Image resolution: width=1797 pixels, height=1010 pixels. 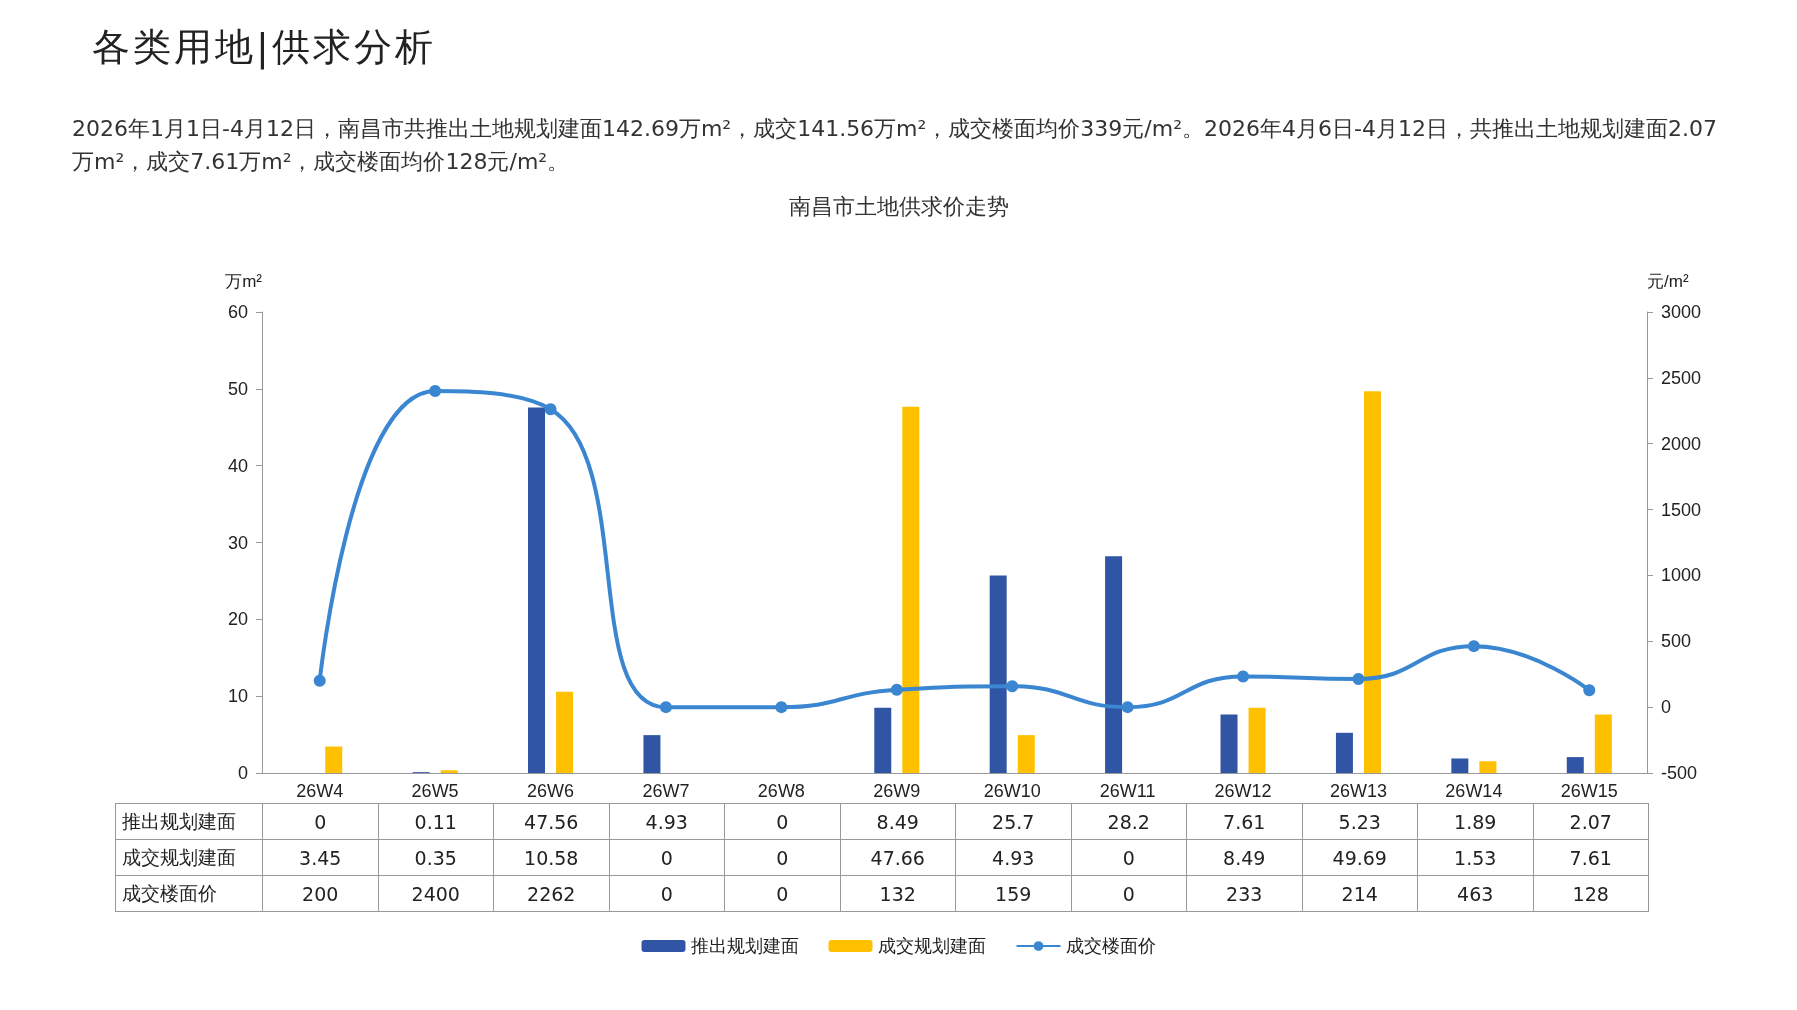 What do you see at coordinates (1475, 821) in the screenshot?
I see `data-label: 1.89` at bounding box center [1475, 821].